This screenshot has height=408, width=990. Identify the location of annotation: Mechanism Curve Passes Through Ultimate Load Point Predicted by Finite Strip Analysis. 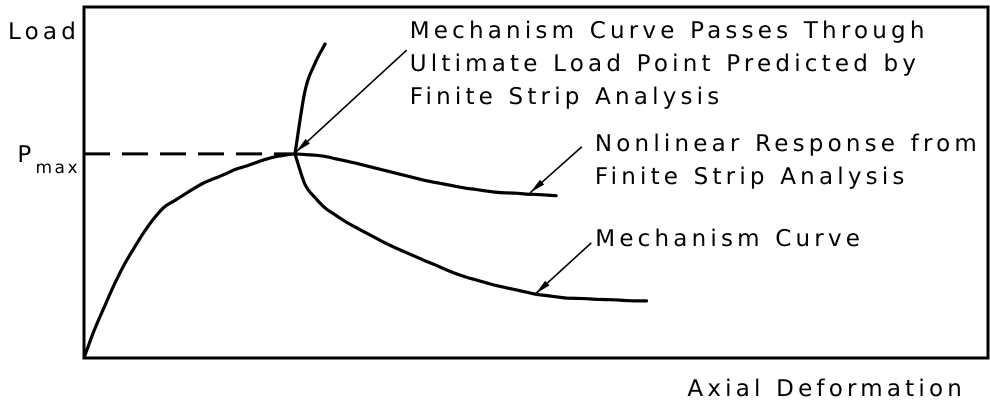
(669, 64).